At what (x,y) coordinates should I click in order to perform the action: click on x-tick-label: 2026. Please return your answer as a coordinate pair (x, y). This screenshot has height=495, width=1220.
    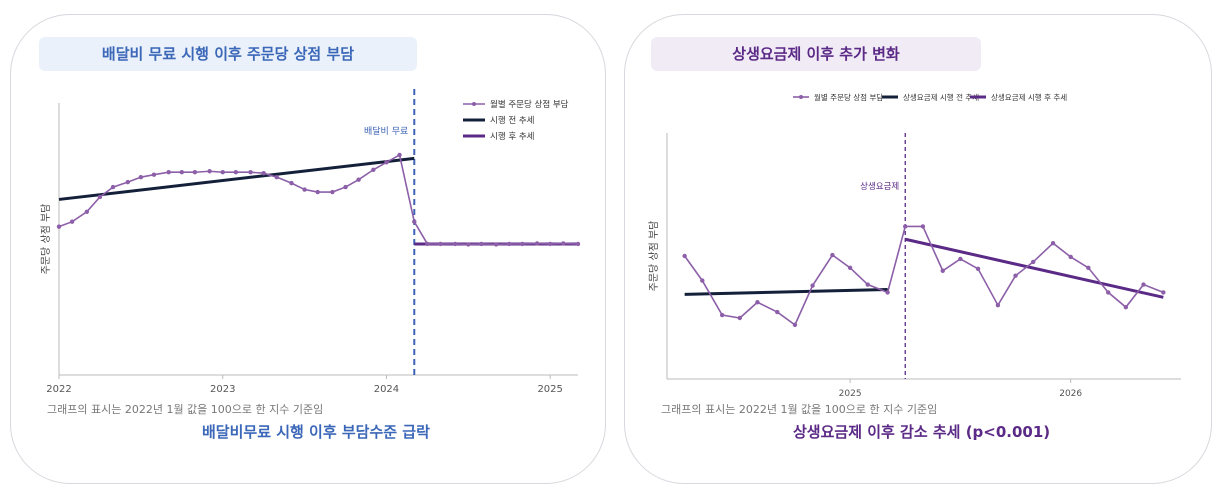
    Looking at the image, I should click on (1070, 394).